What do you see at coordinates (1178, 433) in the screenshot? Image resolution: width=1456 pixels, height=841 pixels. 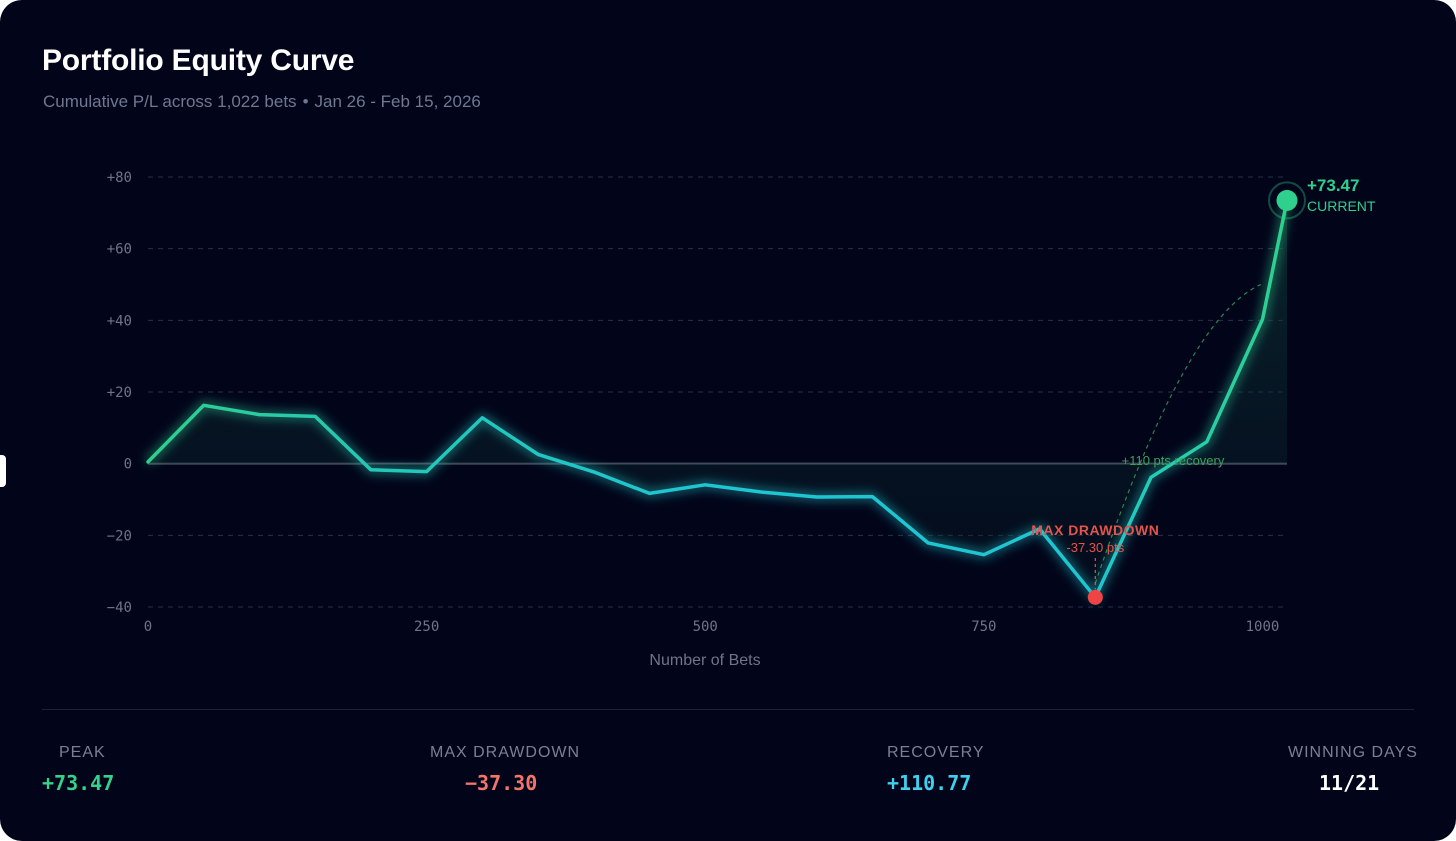 I see `recovery-arc` at bounding box center [1178, 433].